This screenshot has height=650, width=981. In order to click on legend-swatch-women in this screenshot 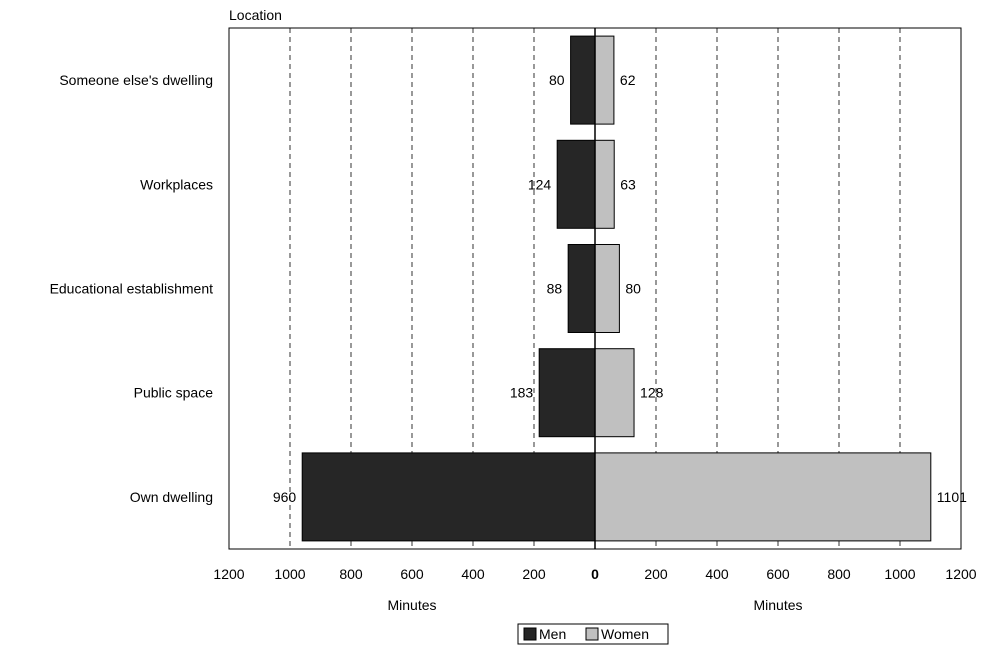, I will do `click(592, 634)`.